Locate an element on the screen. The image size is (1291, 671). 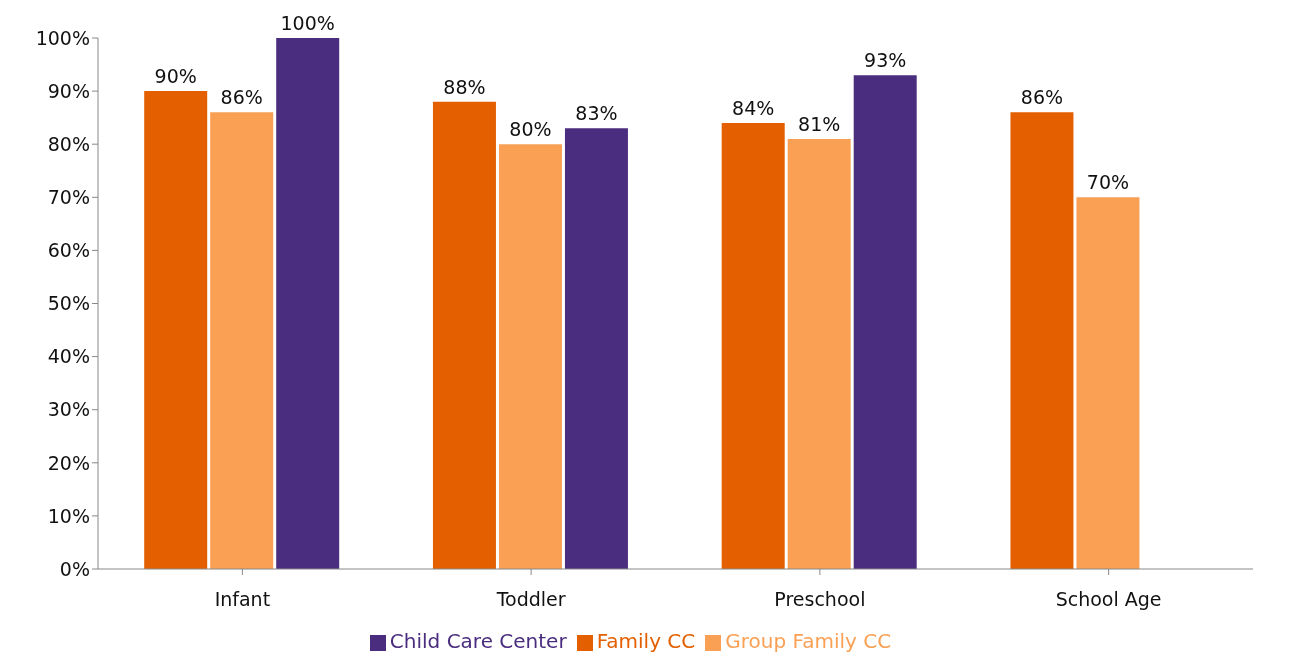
data-label: 83% is located at coordinates (596, 113).